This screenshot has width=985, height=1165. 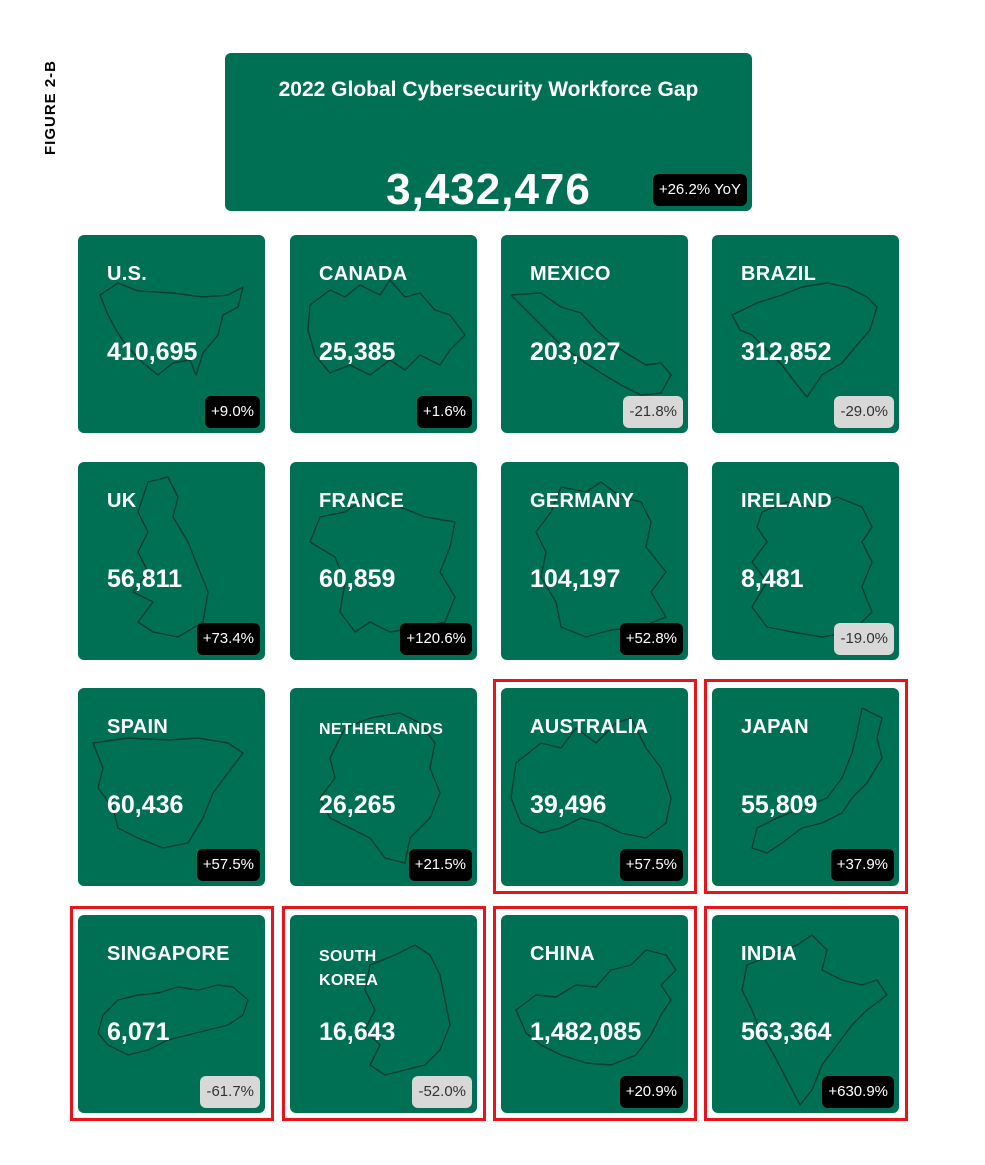 I want to click on country-tile-mexico: MEXICO 203,027 -21.8%, so click(x=594, y=334).